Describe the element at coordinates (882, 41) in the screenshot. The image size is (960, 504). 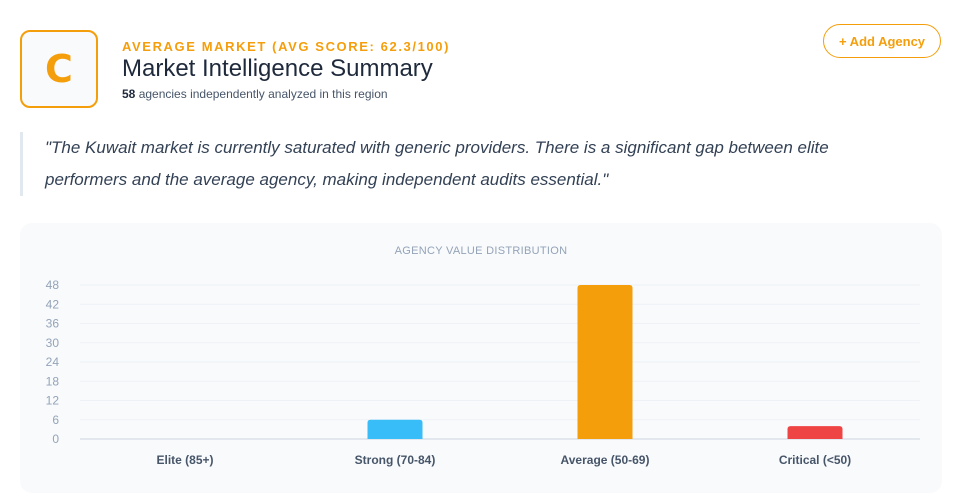
I see `add-agency-button: + Add Agency` at that location.